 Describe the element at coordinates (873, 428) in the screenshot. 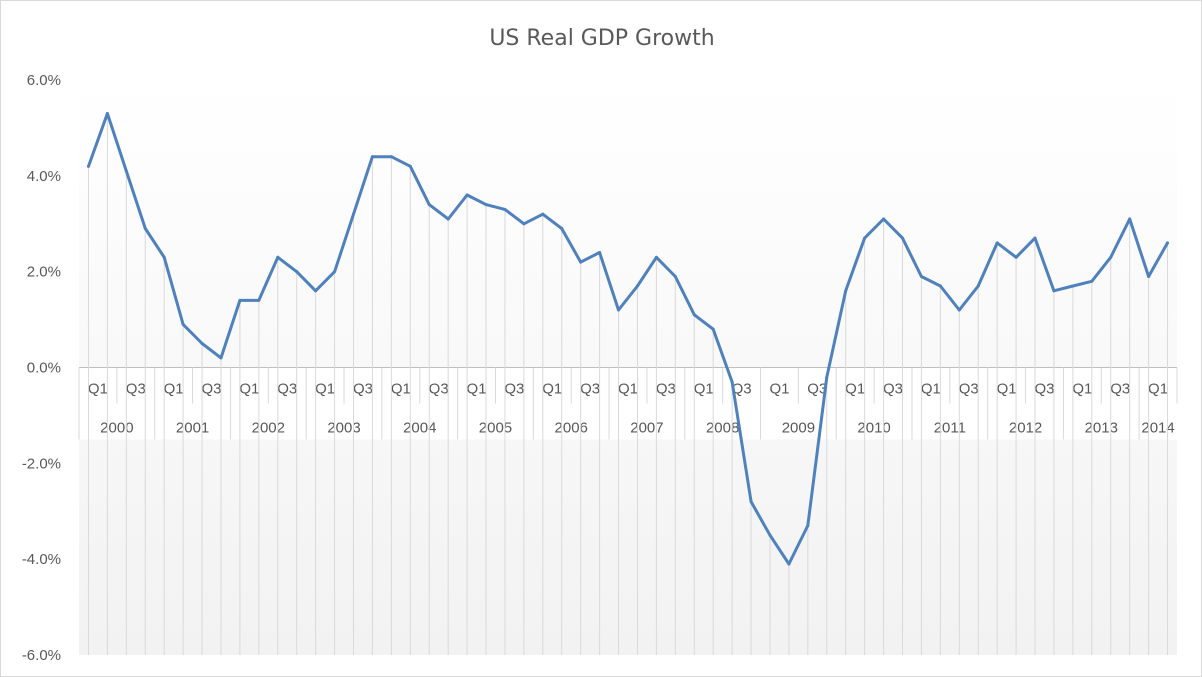

I see `year-label: 2010` at that location.